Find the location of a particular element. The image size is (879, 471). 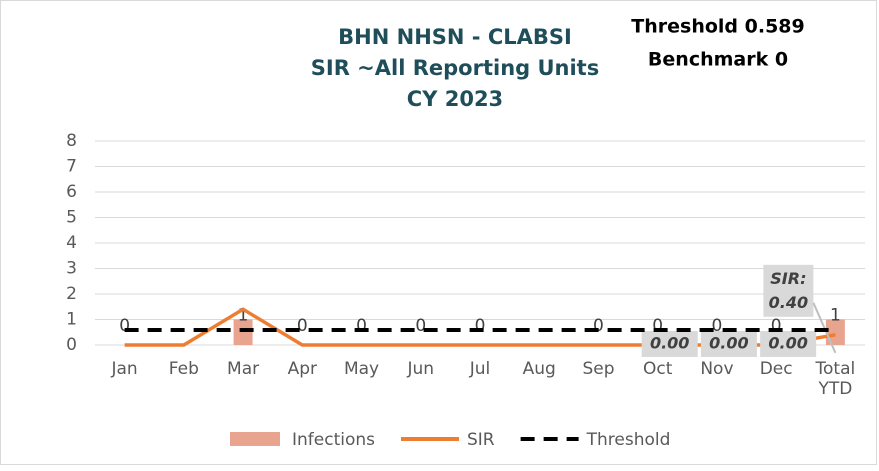

x-tick-label: Nov is located at coordinates (716, 369).